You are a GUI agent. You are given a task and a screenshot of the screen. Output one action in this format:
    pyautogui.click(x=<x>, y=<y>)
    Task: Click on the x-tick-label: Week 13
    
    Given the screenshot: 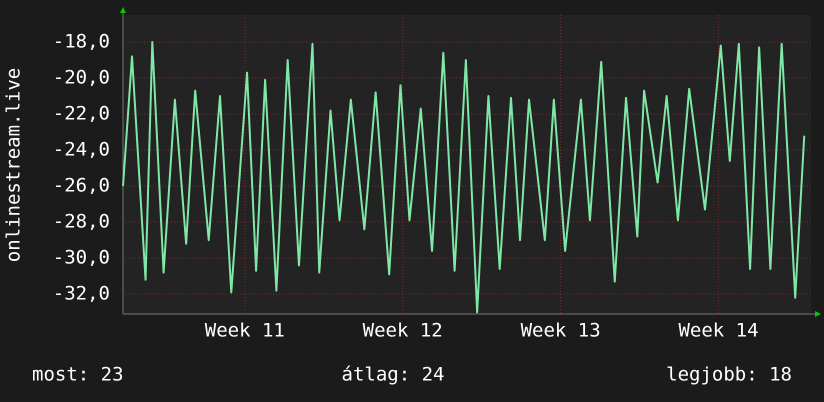 What is the action you would take?
    pyautogui.click(x=561, y=331)
    